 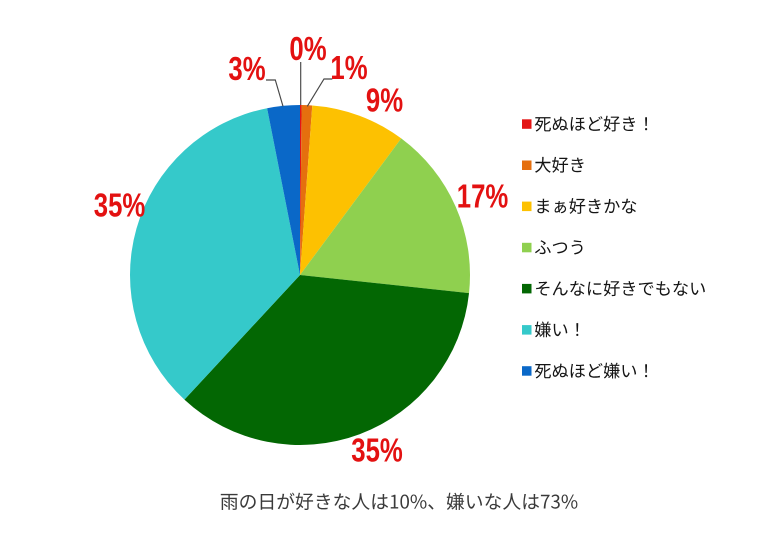 I want to click on svg-text: 0%, so click(x=307, y=49).